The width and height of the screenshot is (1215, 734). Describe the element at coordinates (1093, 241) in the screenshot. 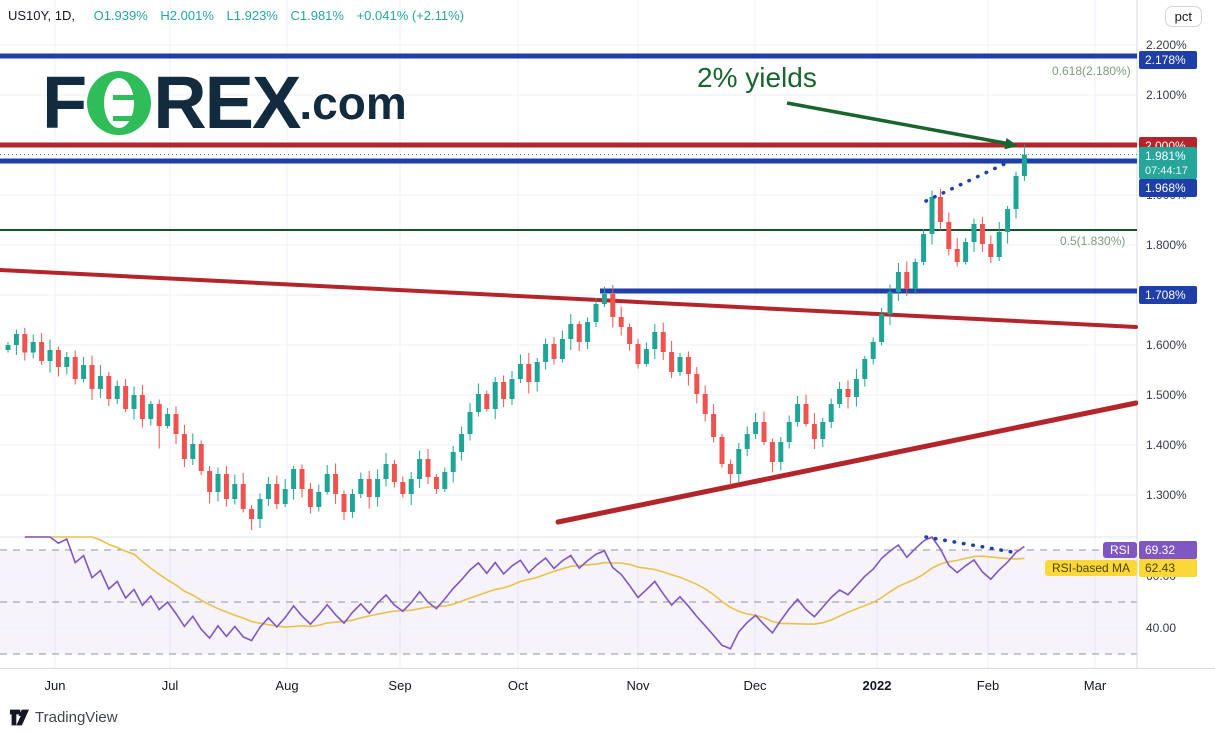

I see `fib-05-label: 0.5(1.830%)` at that location.